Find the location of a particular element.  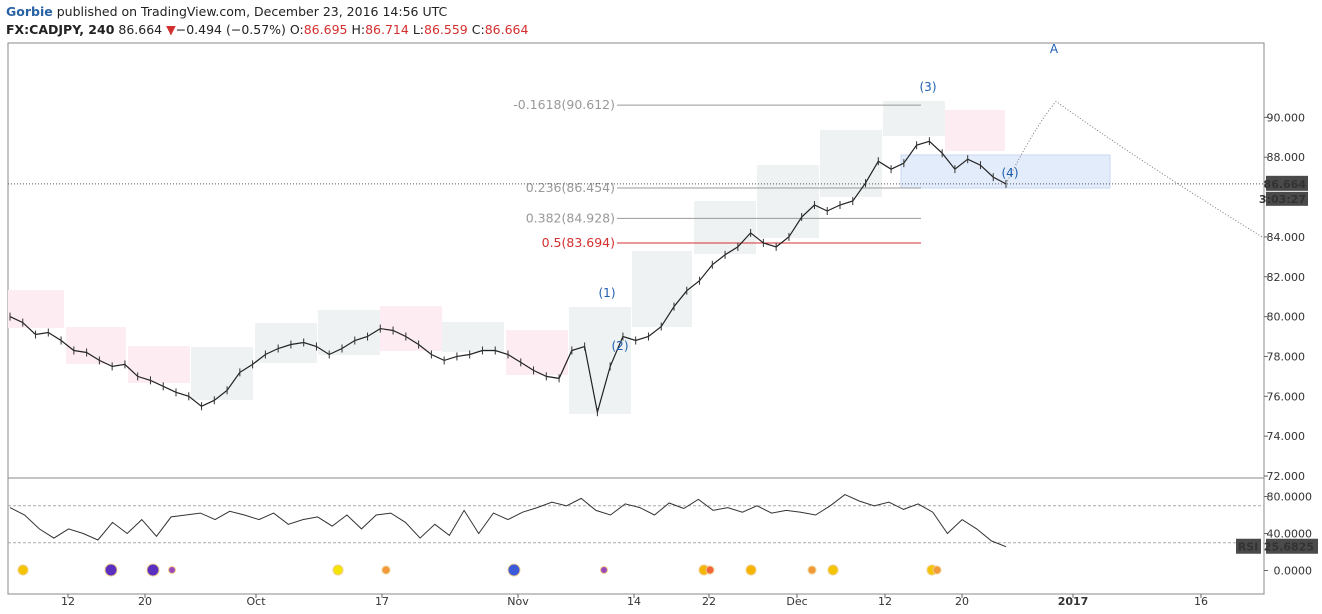

countdown-tag is located at coordinates (1287, 198).